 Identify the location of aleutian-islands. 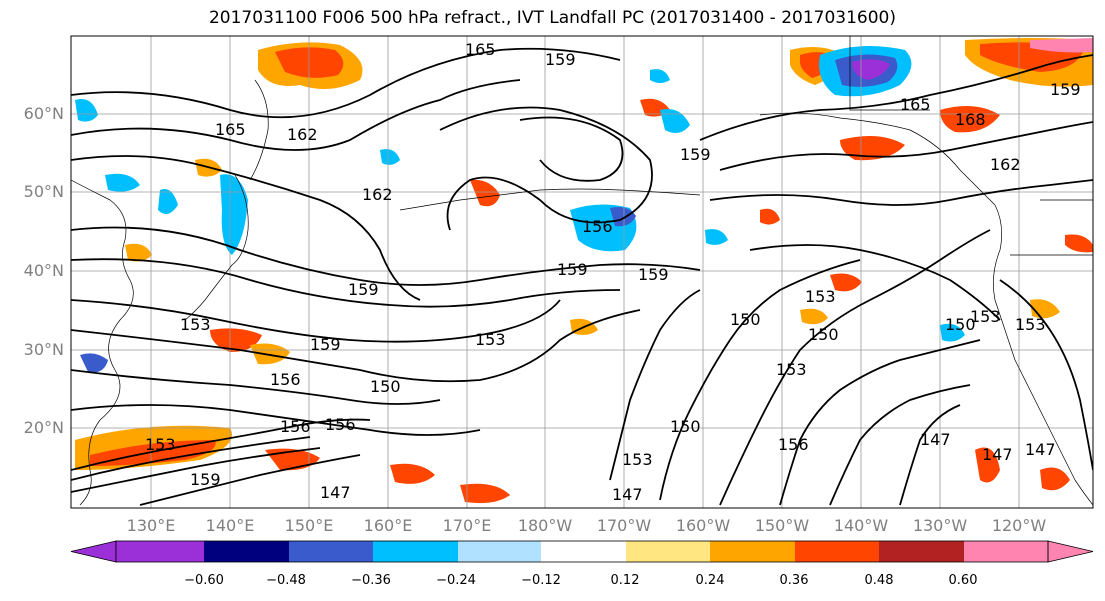
(550, 199).